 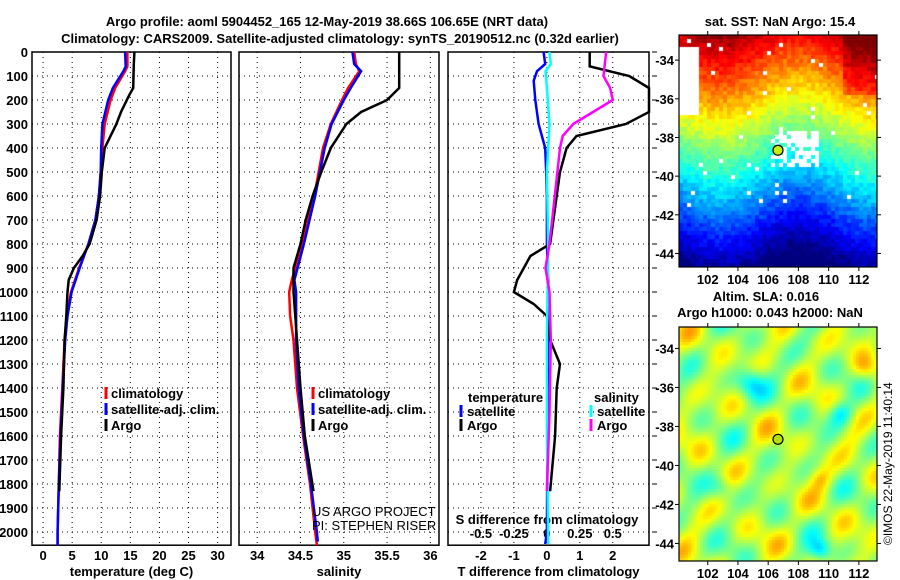 What do you see at coordinates (14, 292) in the screenshot?
I see `y-tick-label: 1000` at bounding box center [14, 292].